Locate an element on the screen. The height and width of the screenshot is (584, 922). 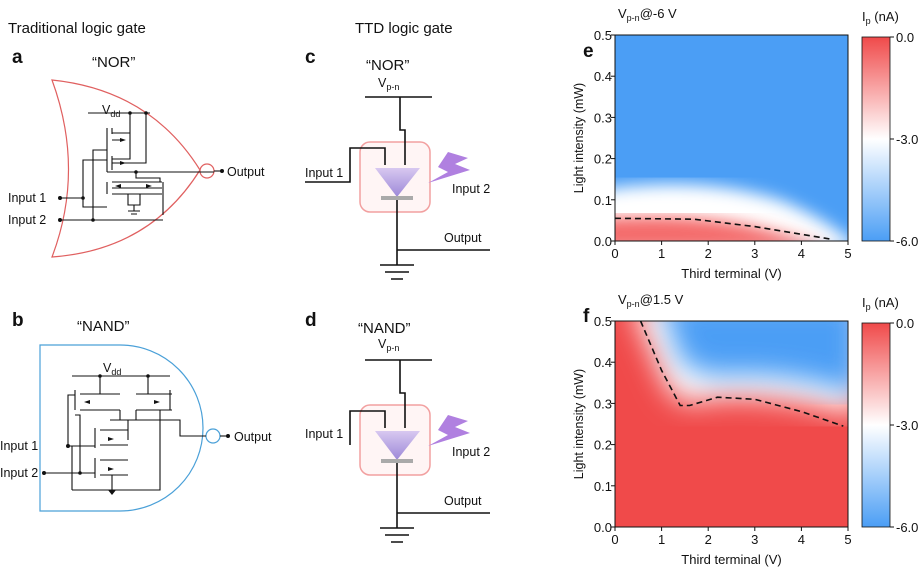
panel-label: f is located at coordinates (586, 316).